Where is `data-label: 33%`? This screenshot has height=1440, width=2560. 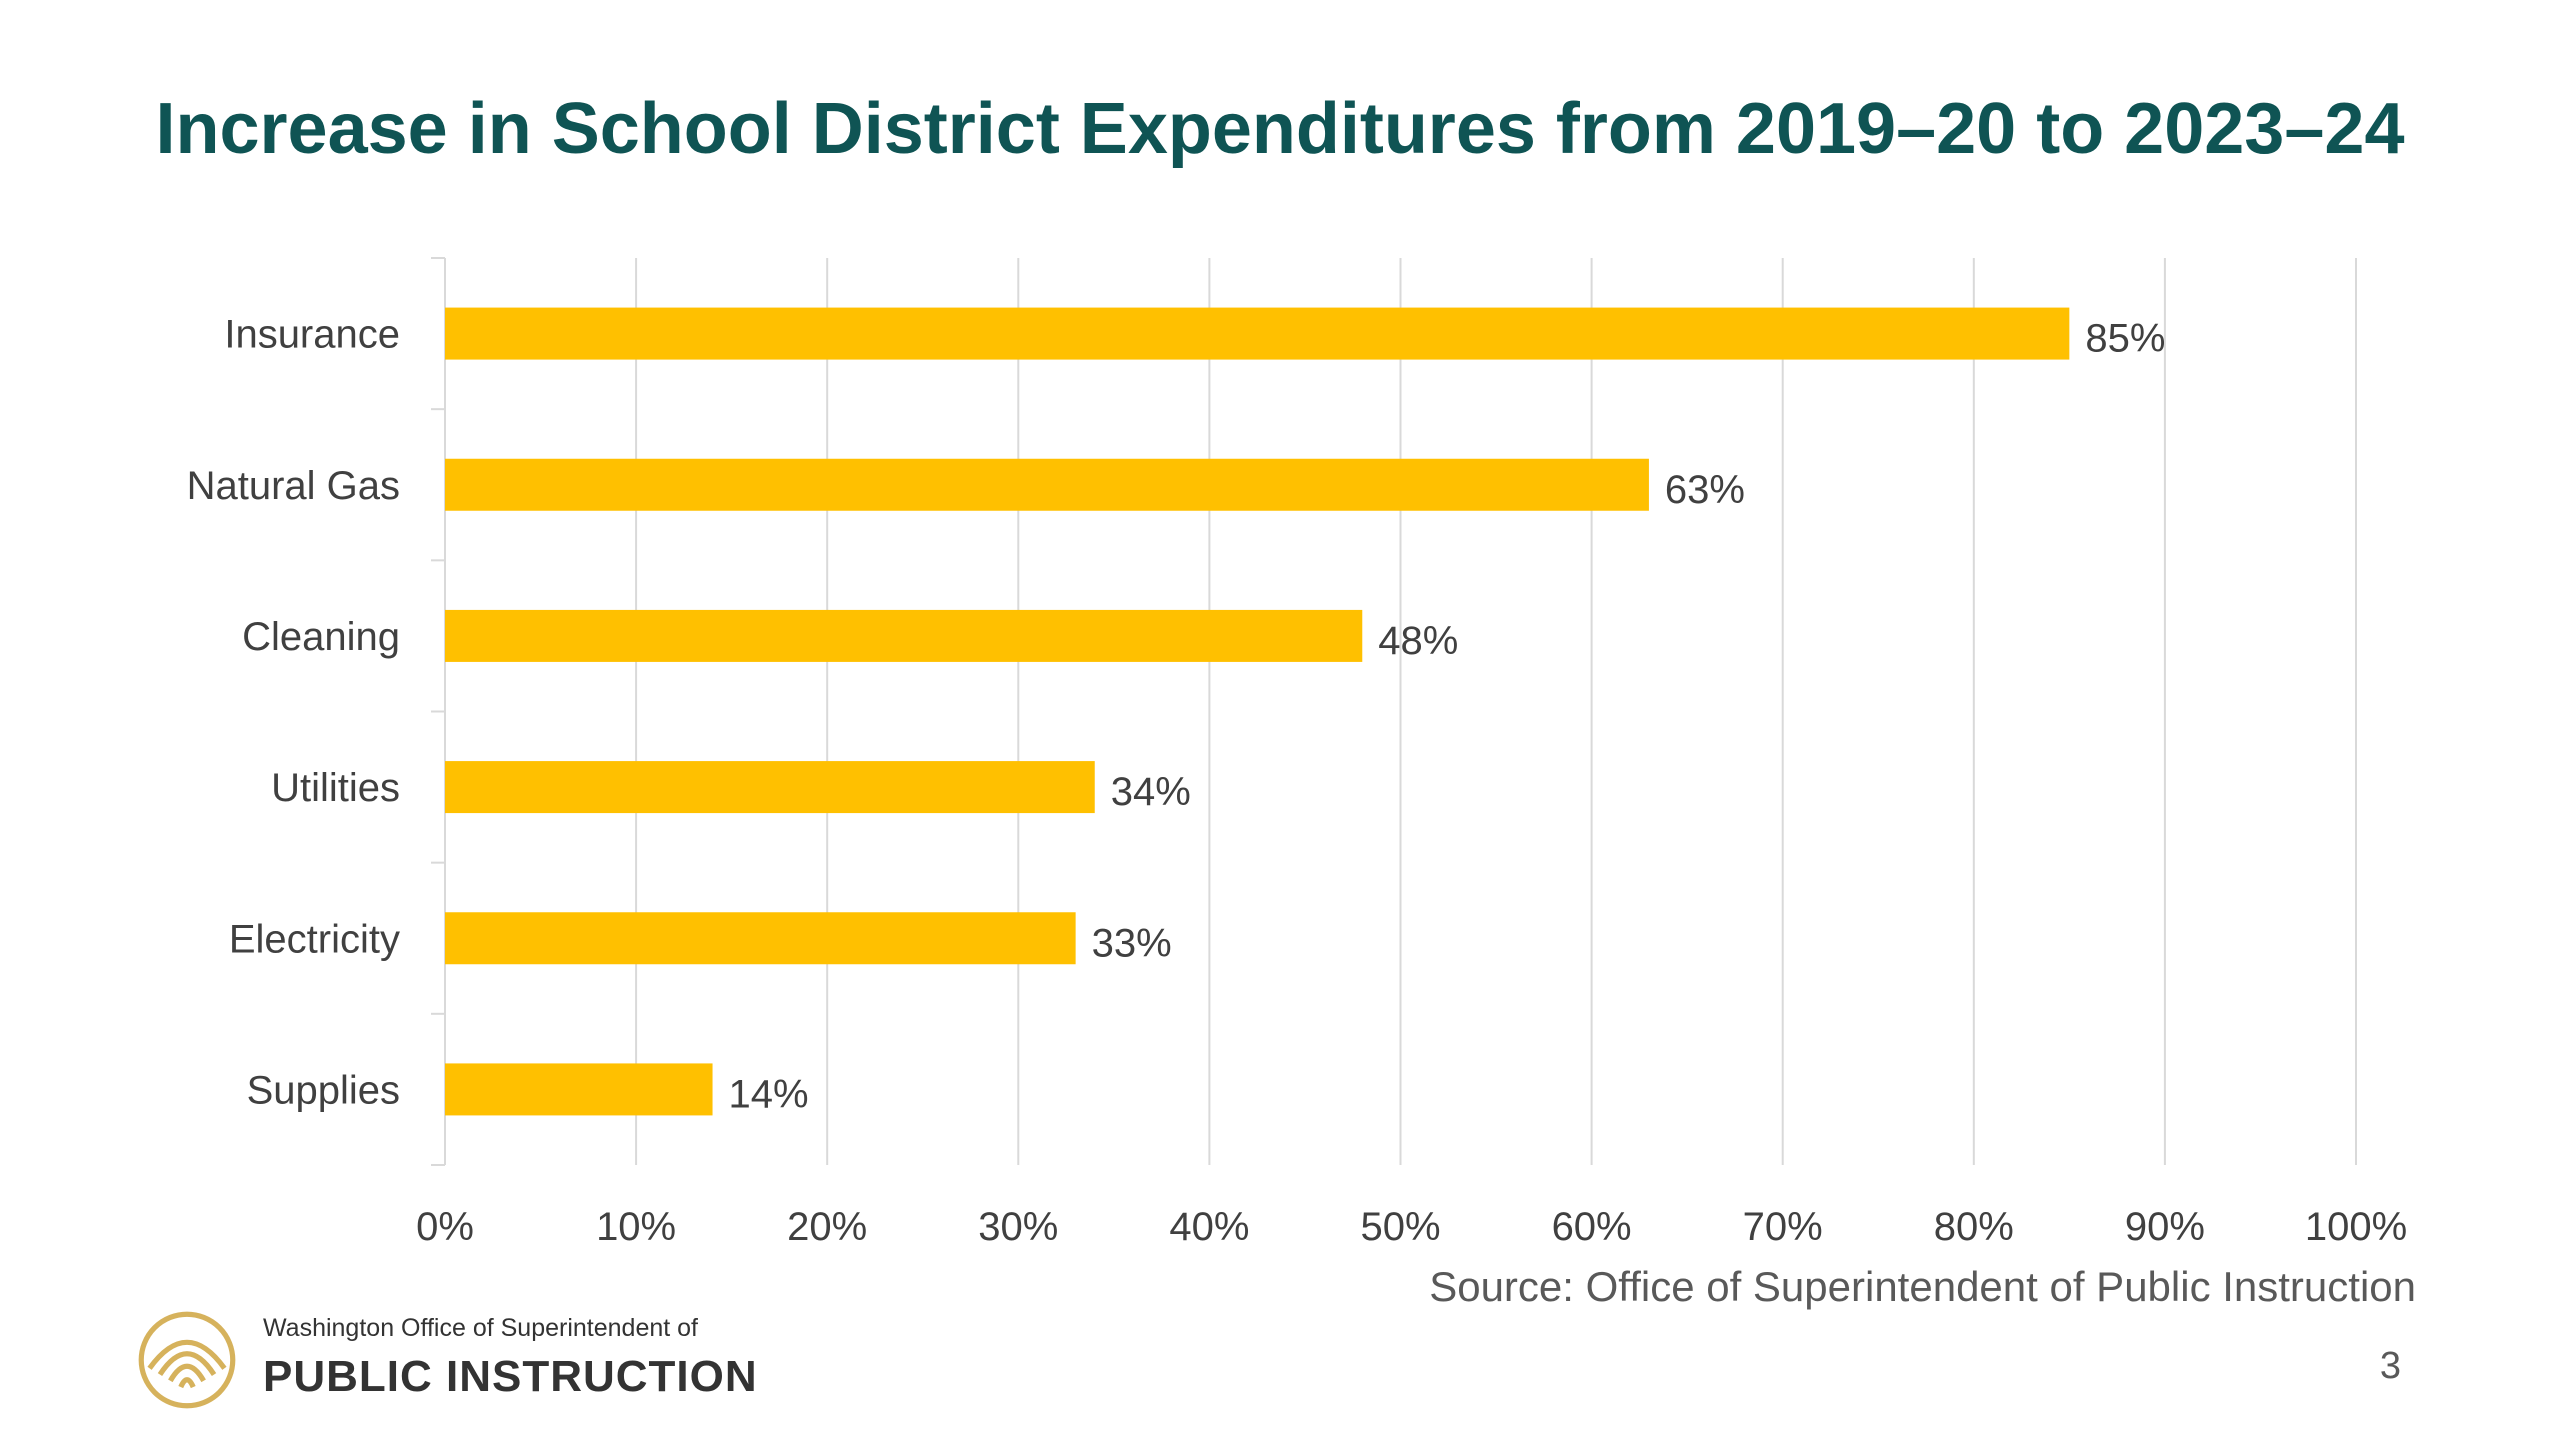 data-label: 33% is located at coordinates (1132, 943).